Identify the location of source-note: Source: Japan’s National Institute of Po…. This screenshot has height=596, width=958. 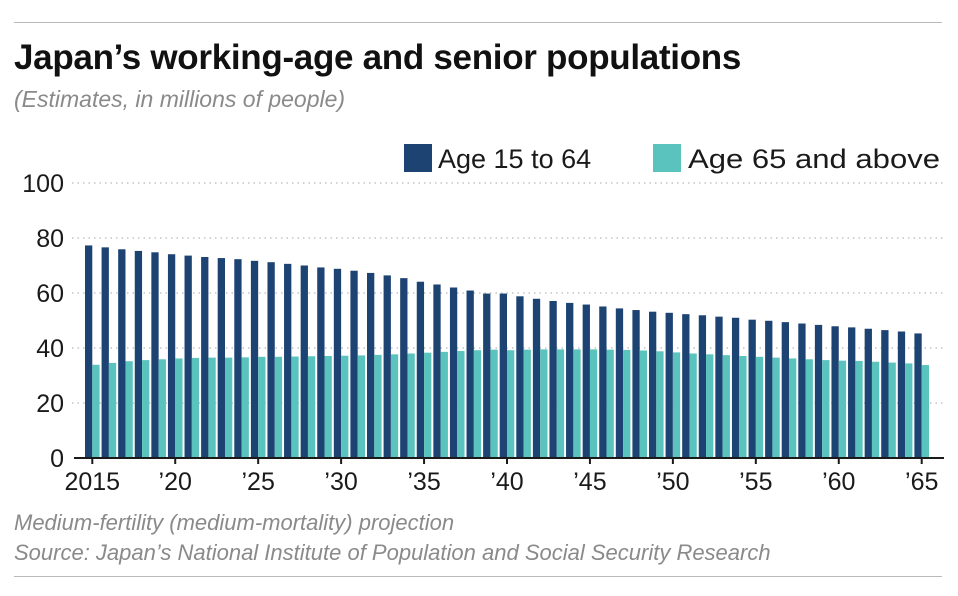
(392, 552).